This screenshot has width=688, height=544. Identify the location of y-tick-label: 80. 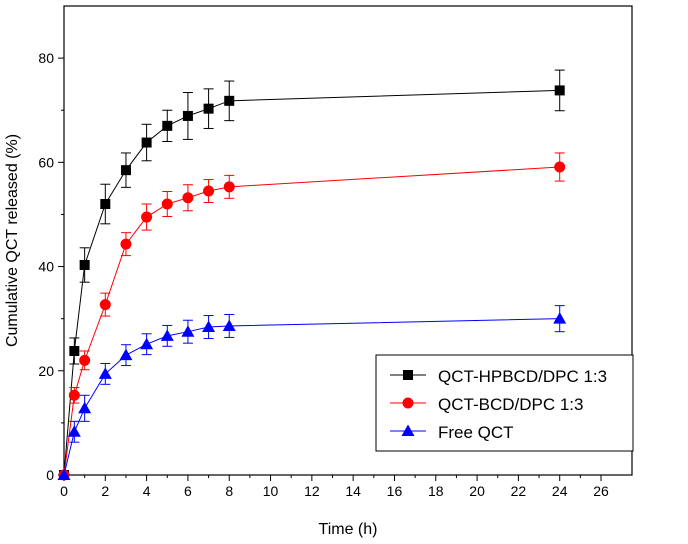
(46, 58).